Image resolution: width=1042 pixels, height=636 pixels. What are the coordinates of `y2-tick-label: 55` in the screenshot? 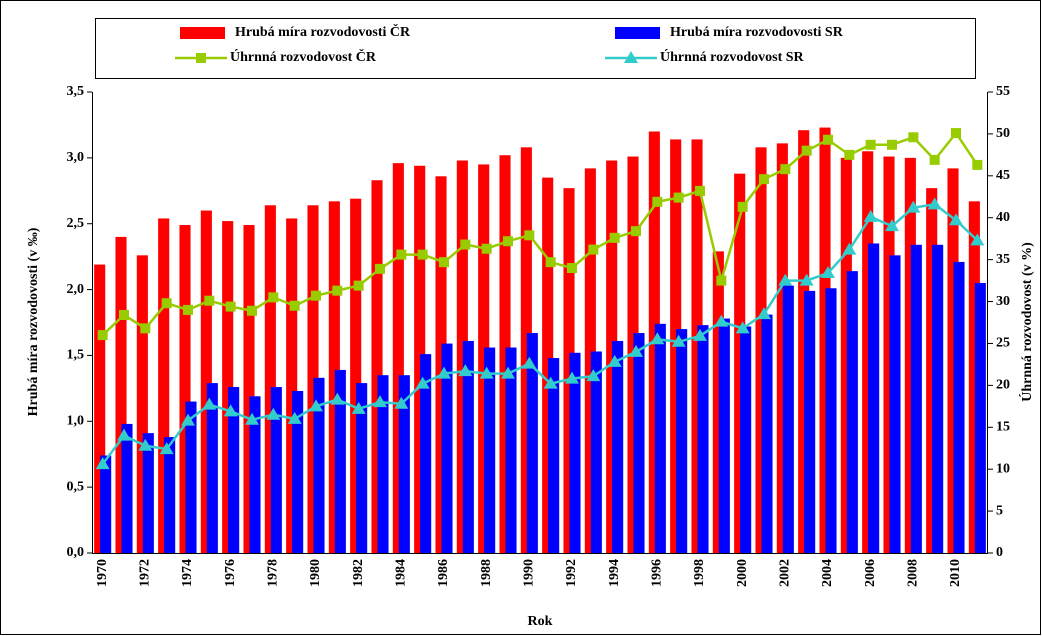 It's located at (1003, 91).